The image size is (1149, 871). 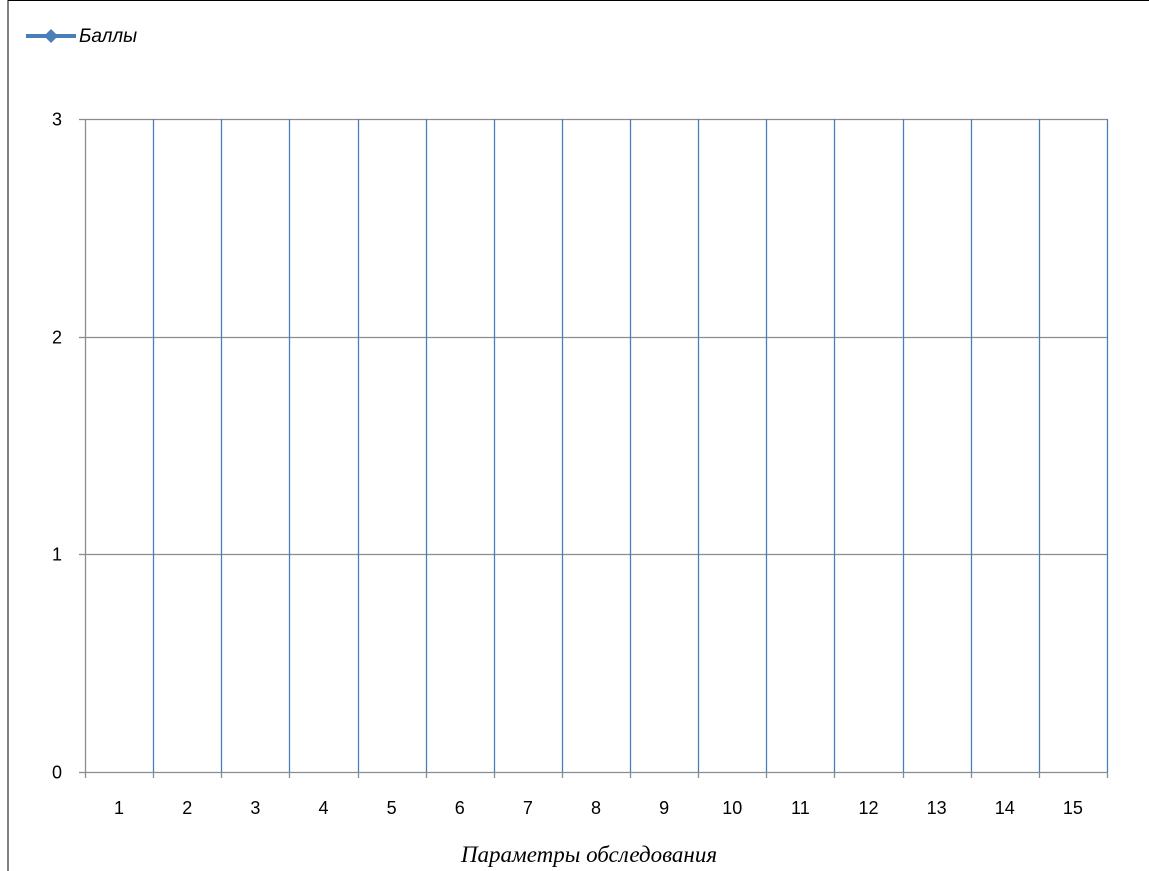 I want to click on x-tick-label: 7, so click(x=528, y=808).